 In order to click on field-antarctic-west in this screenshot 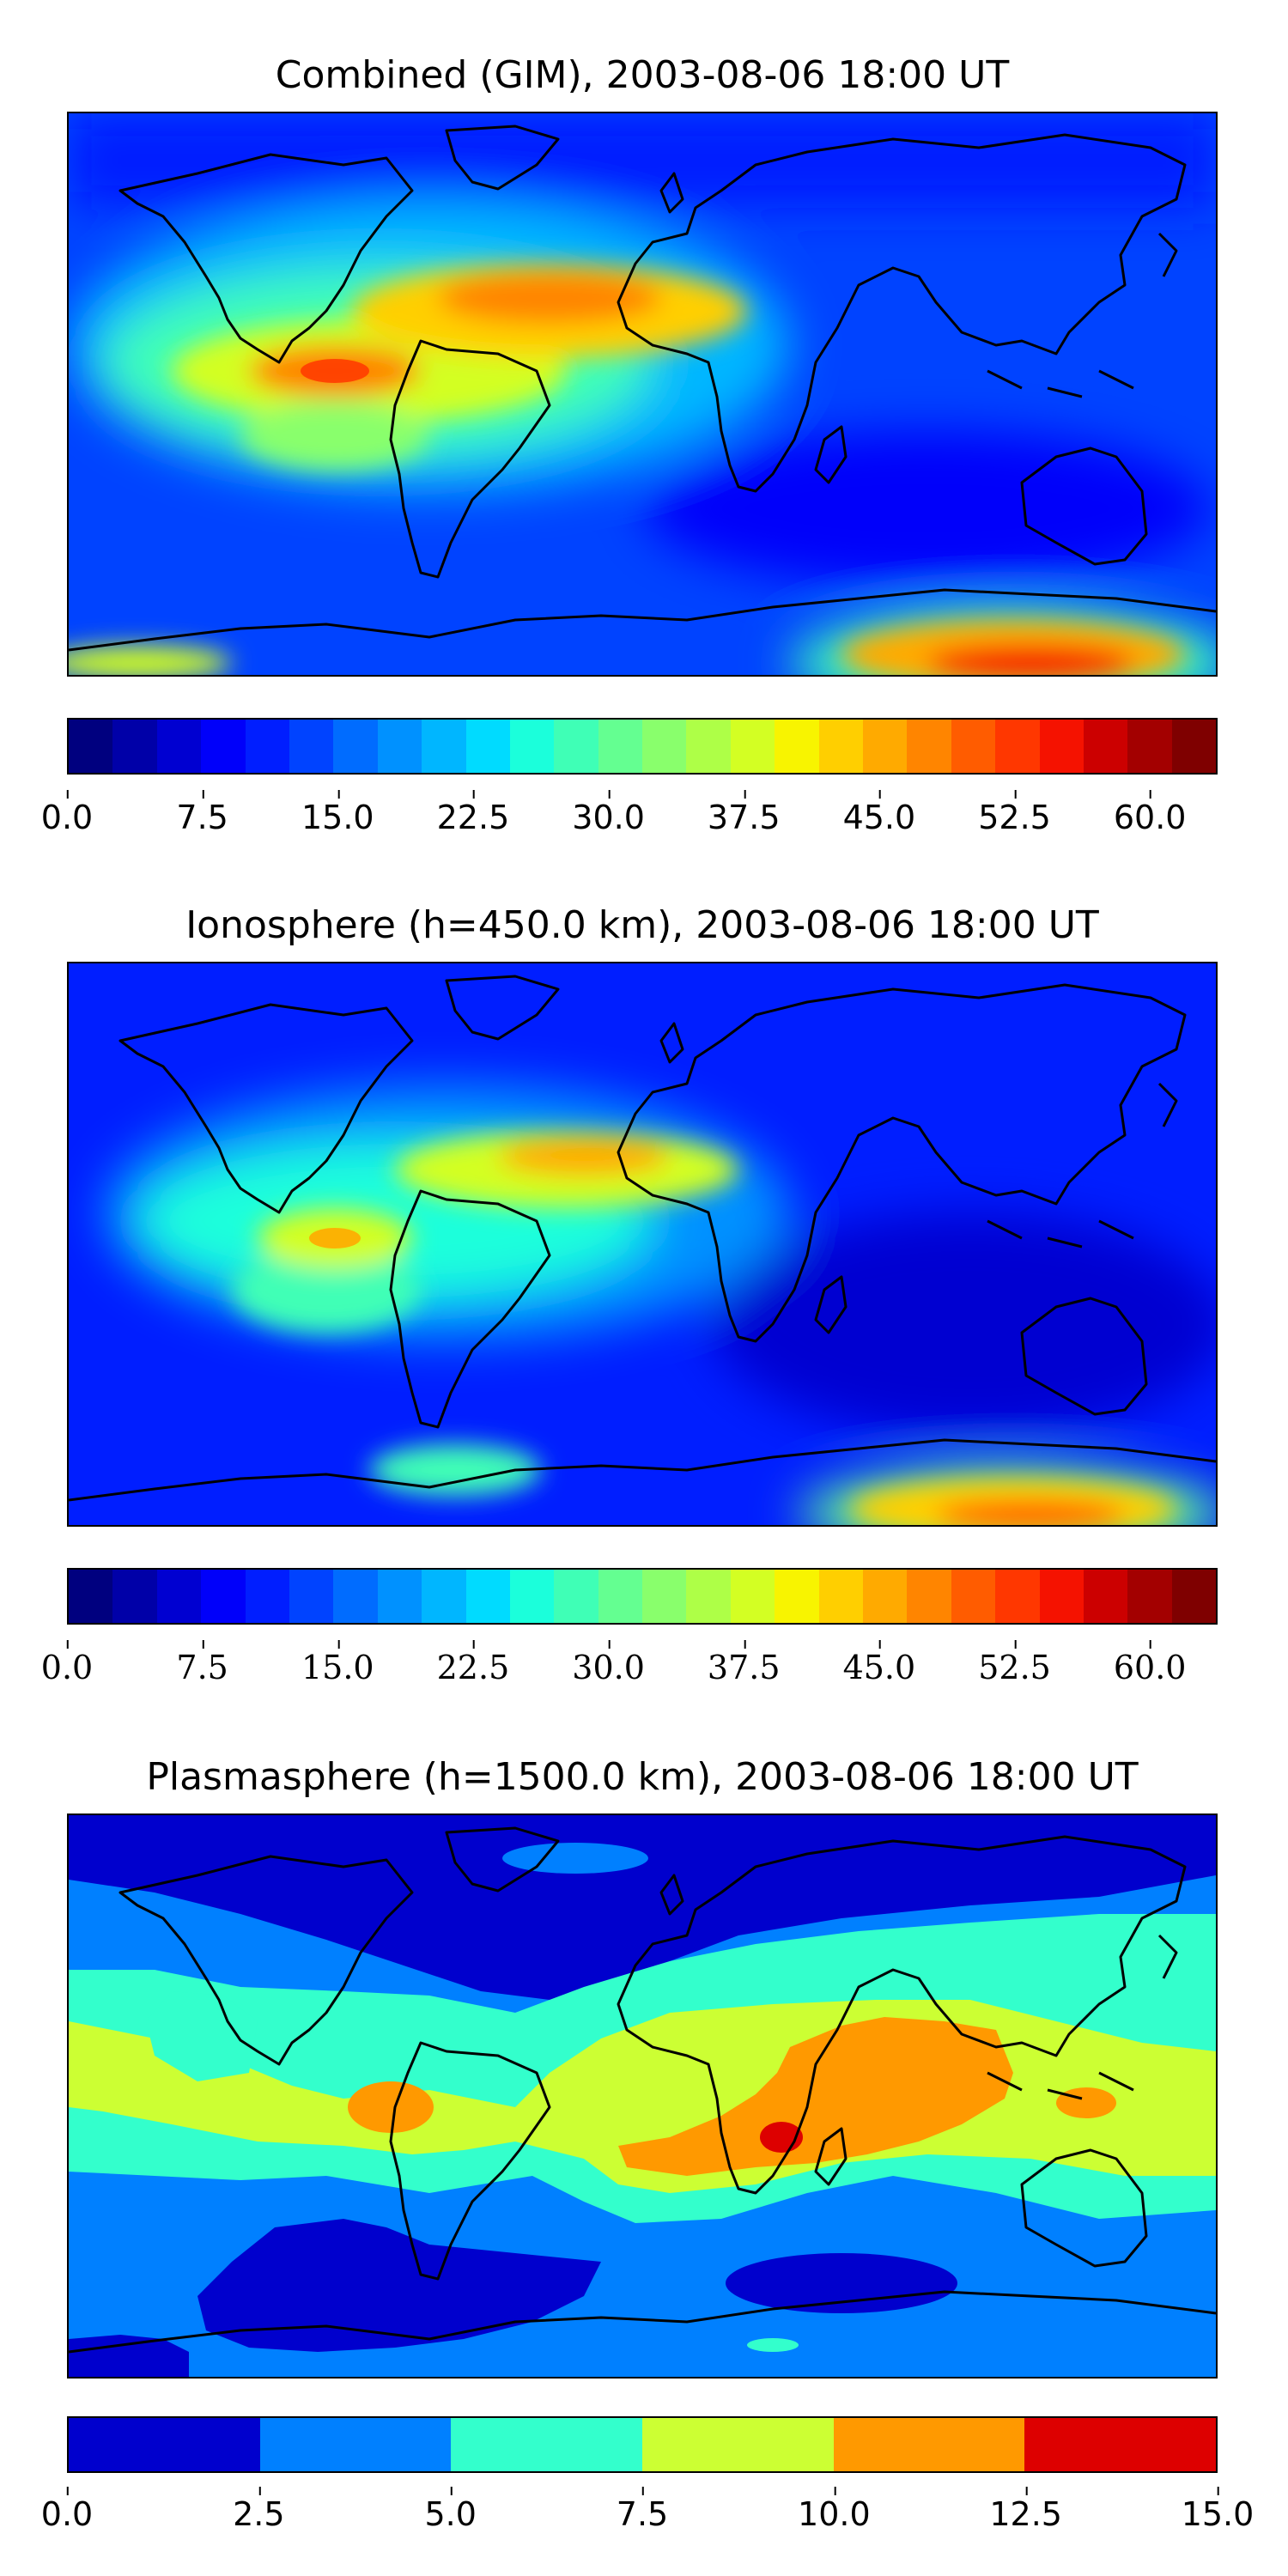, I will do `click(150, 660)`.